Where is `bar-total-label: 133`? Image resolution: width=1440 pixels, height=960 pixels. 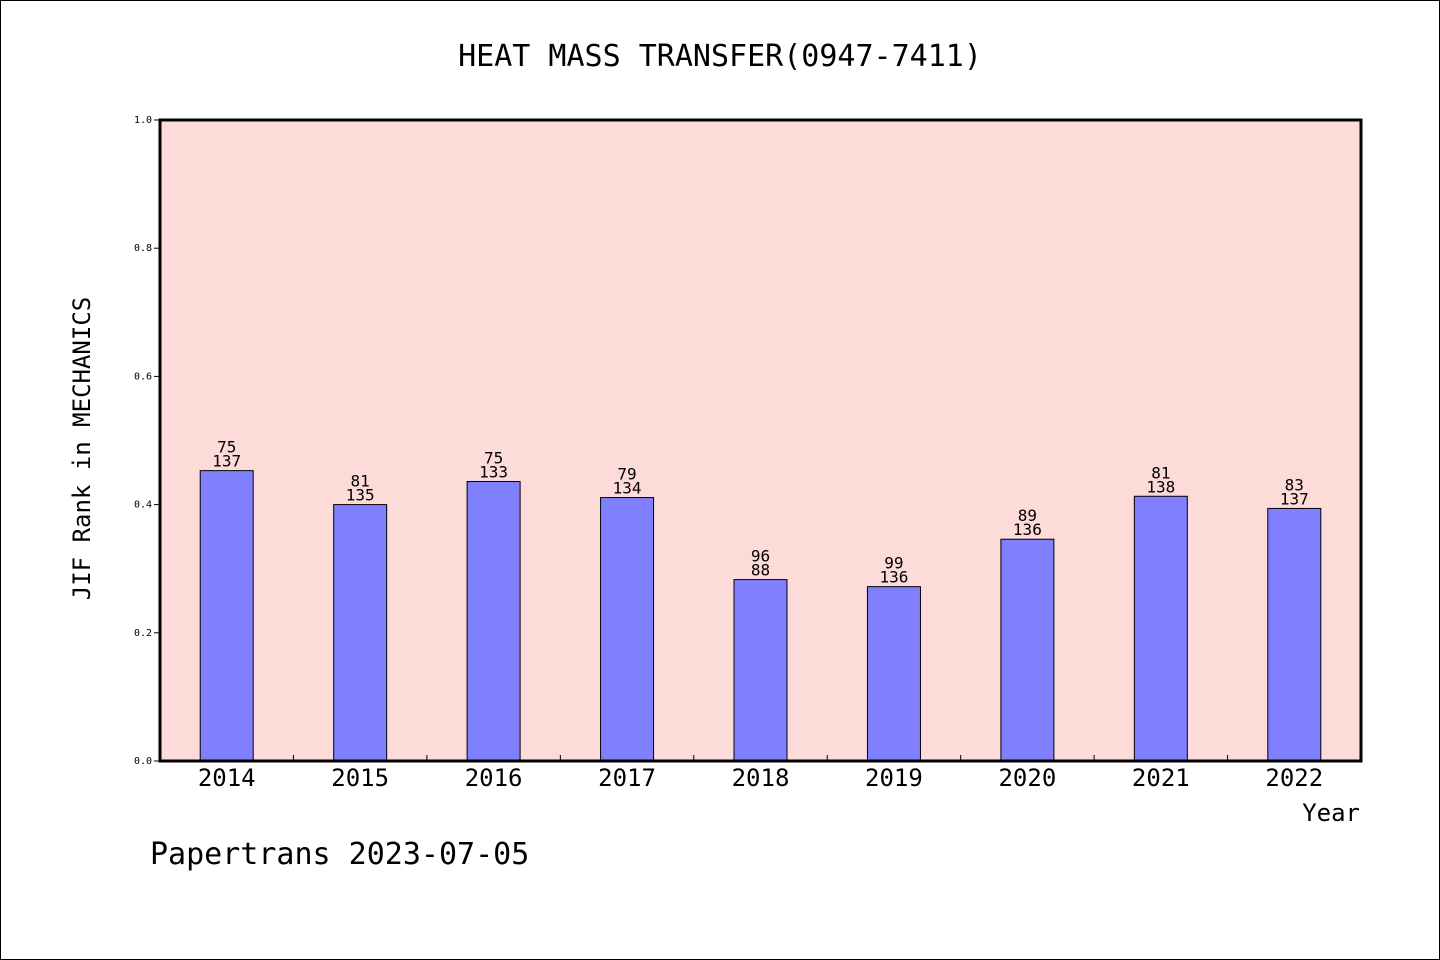 bar-total-label: 133 is located at coordinates (493, 472).